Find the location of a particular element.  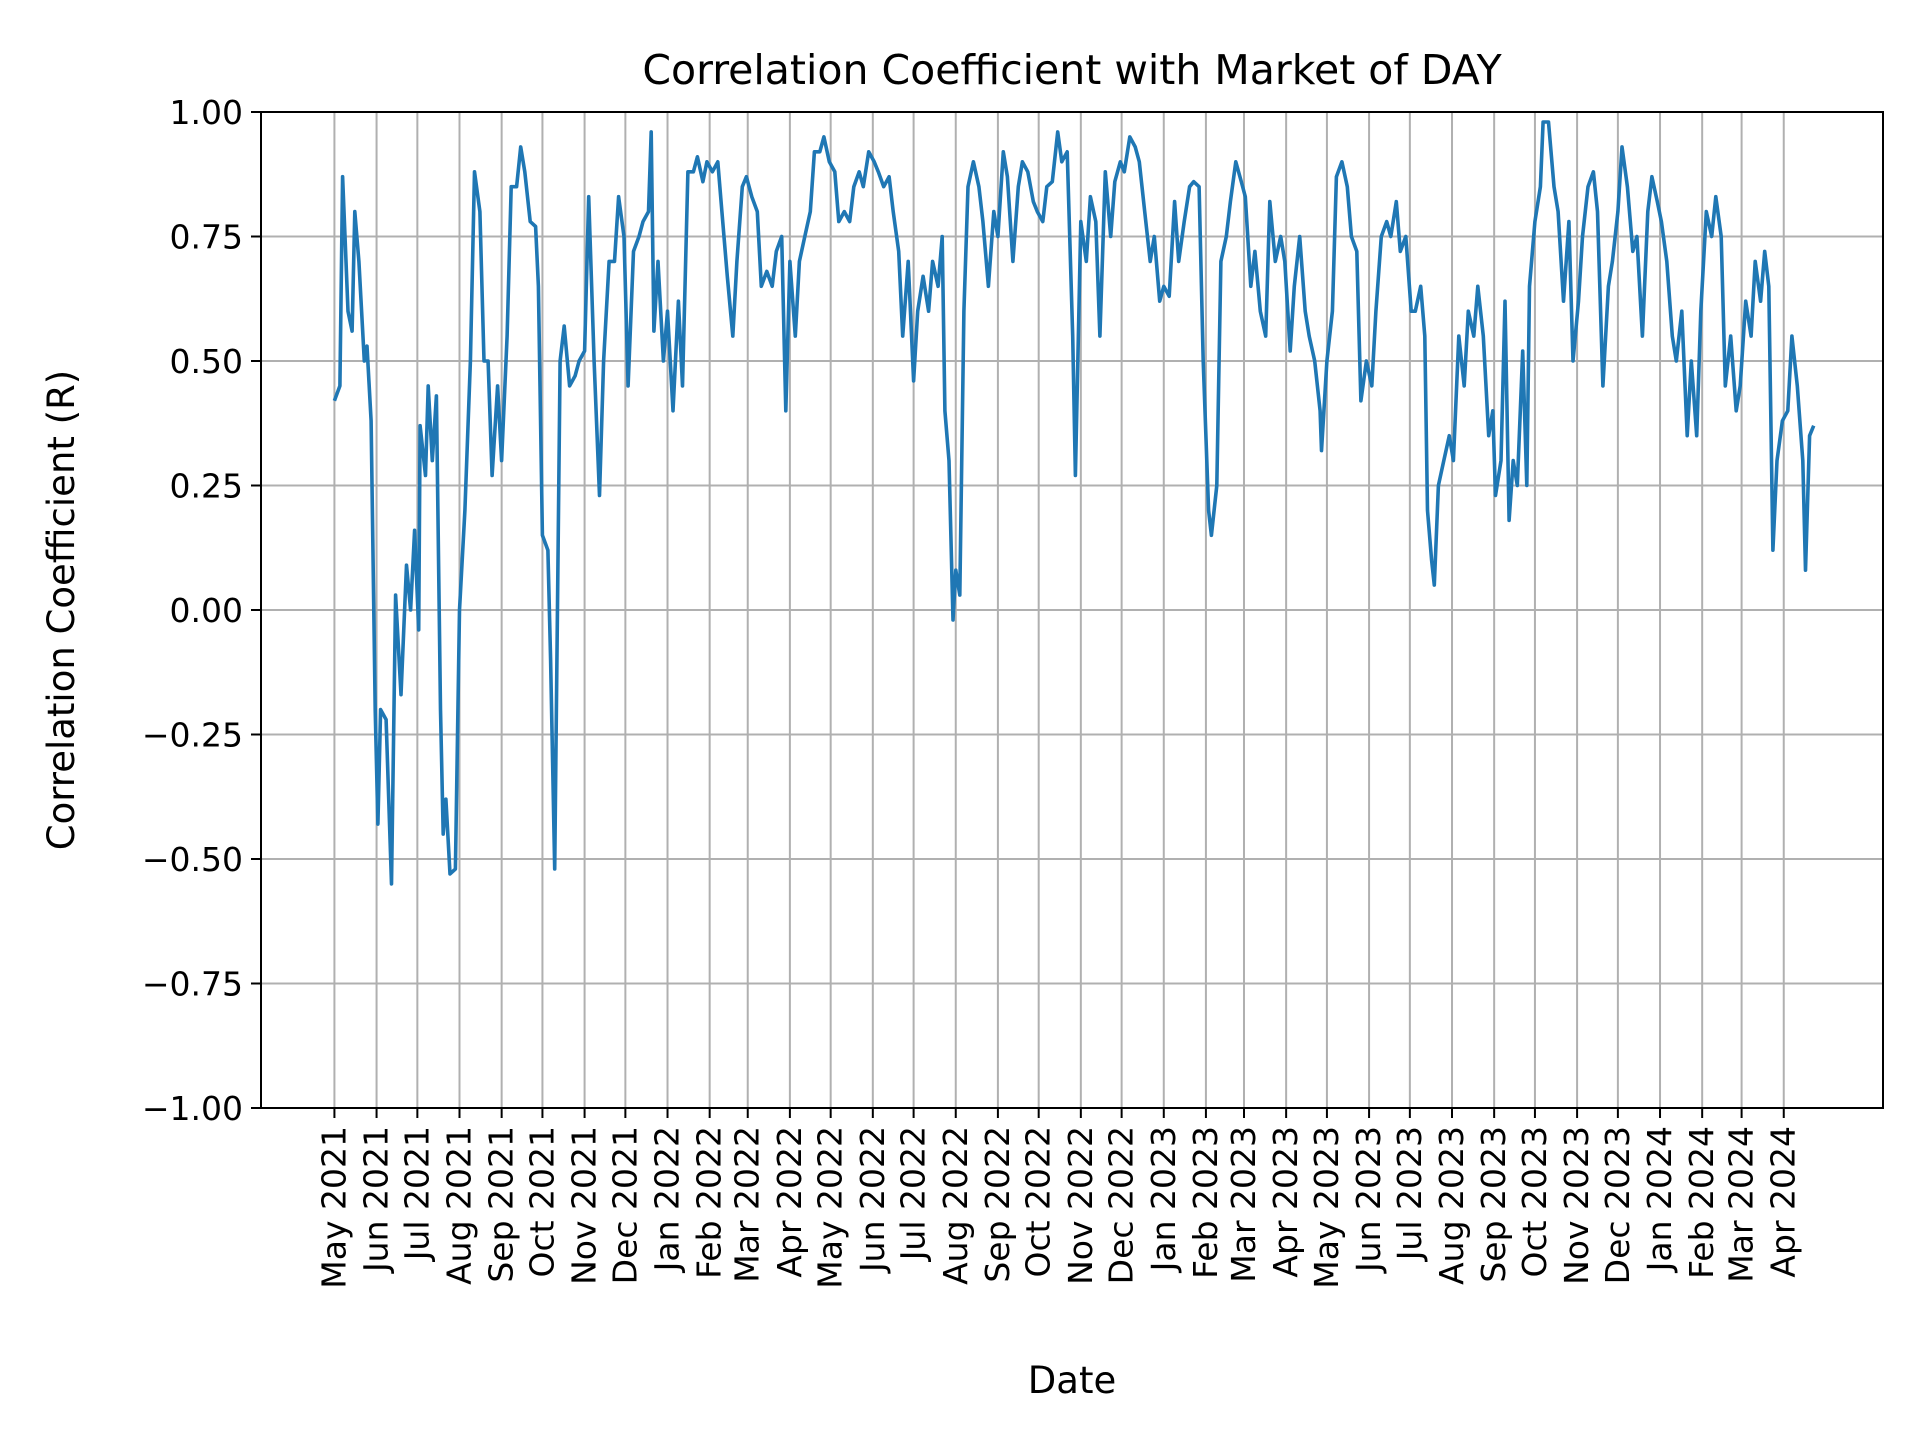

x-tick-label: Aug 2022 is located at coordinates (955, 1205).